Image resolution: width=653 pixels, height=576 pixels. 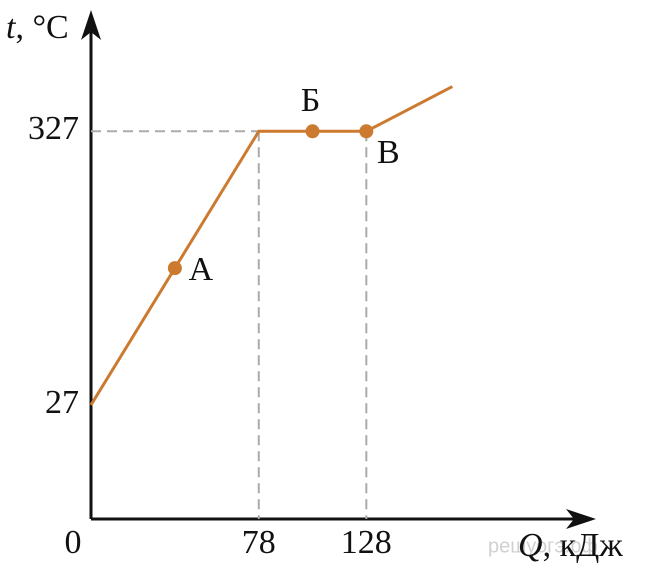 What do you see at coordinates (53, 128) in the screenshot?
I see `y-tick-label: 327` at bounding box center [53, 128].